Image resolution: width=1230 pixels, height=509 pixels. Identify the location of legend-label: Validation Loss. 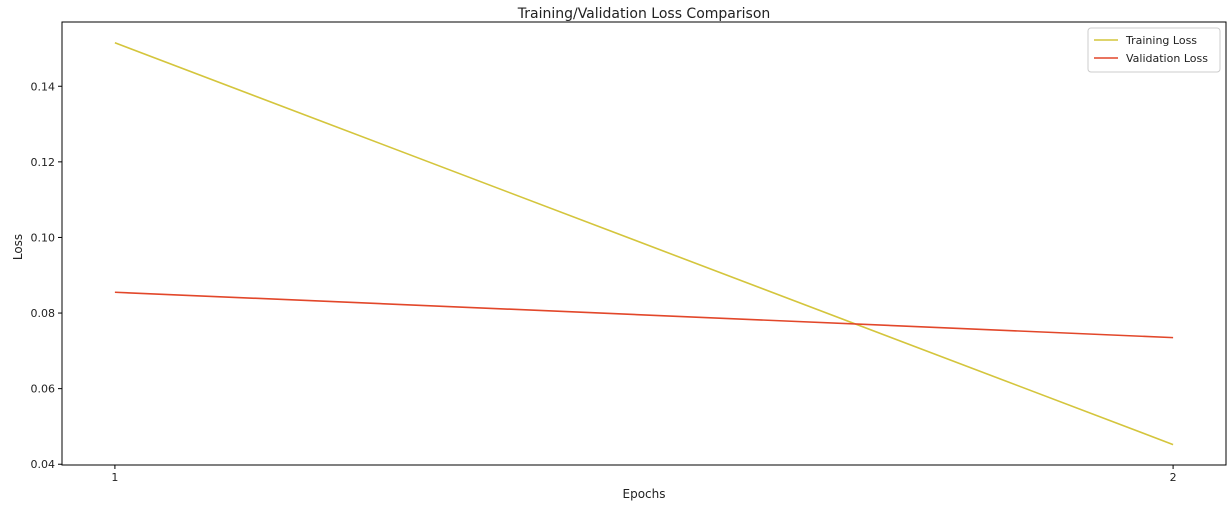
(1167, 58).